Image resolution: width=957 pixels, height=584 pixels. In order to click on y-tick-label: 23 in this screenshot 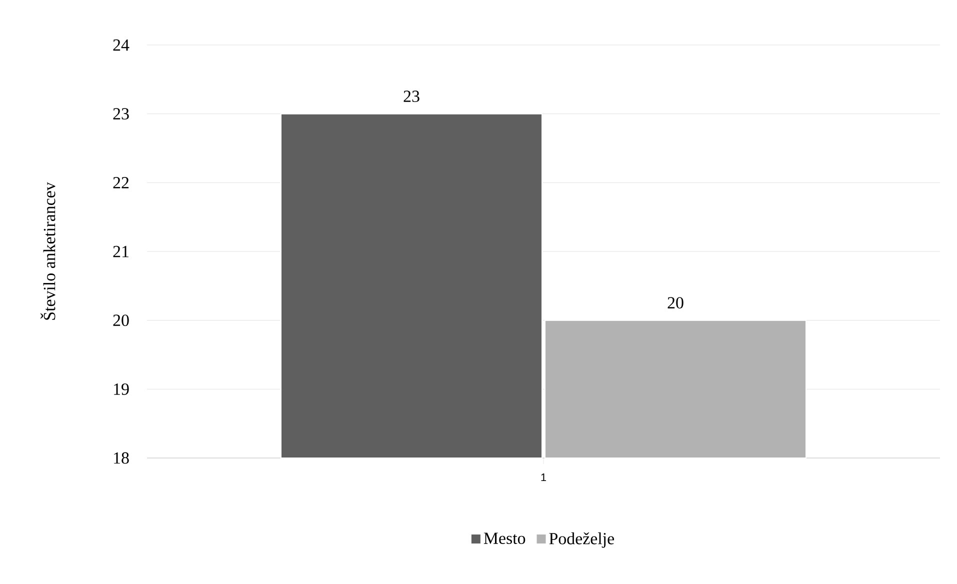, I will do `click(121, 114)`.